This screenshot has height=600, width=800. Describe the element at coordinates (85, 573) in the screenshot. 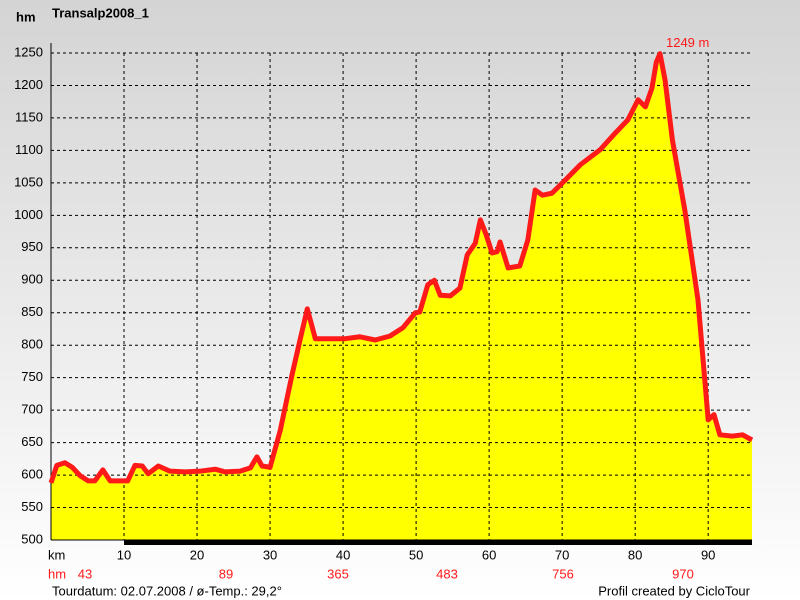

I see `climb-value: 43` at that location.